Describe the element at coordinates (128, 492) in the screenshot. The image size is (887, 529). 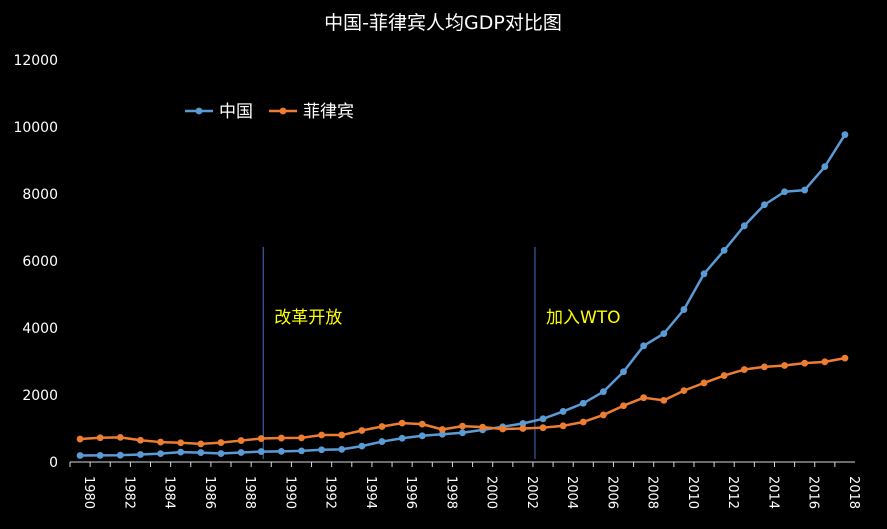
I see `x-tick-label: 1982` at that location.